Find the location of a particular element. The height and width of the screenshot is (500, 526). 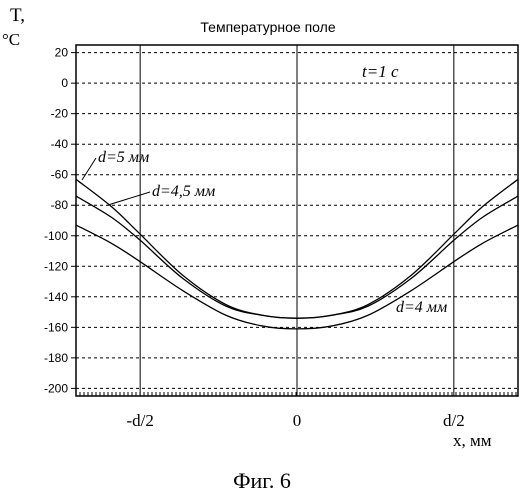

y-tick-label-7: -120 is located at coordinates (56, 266).